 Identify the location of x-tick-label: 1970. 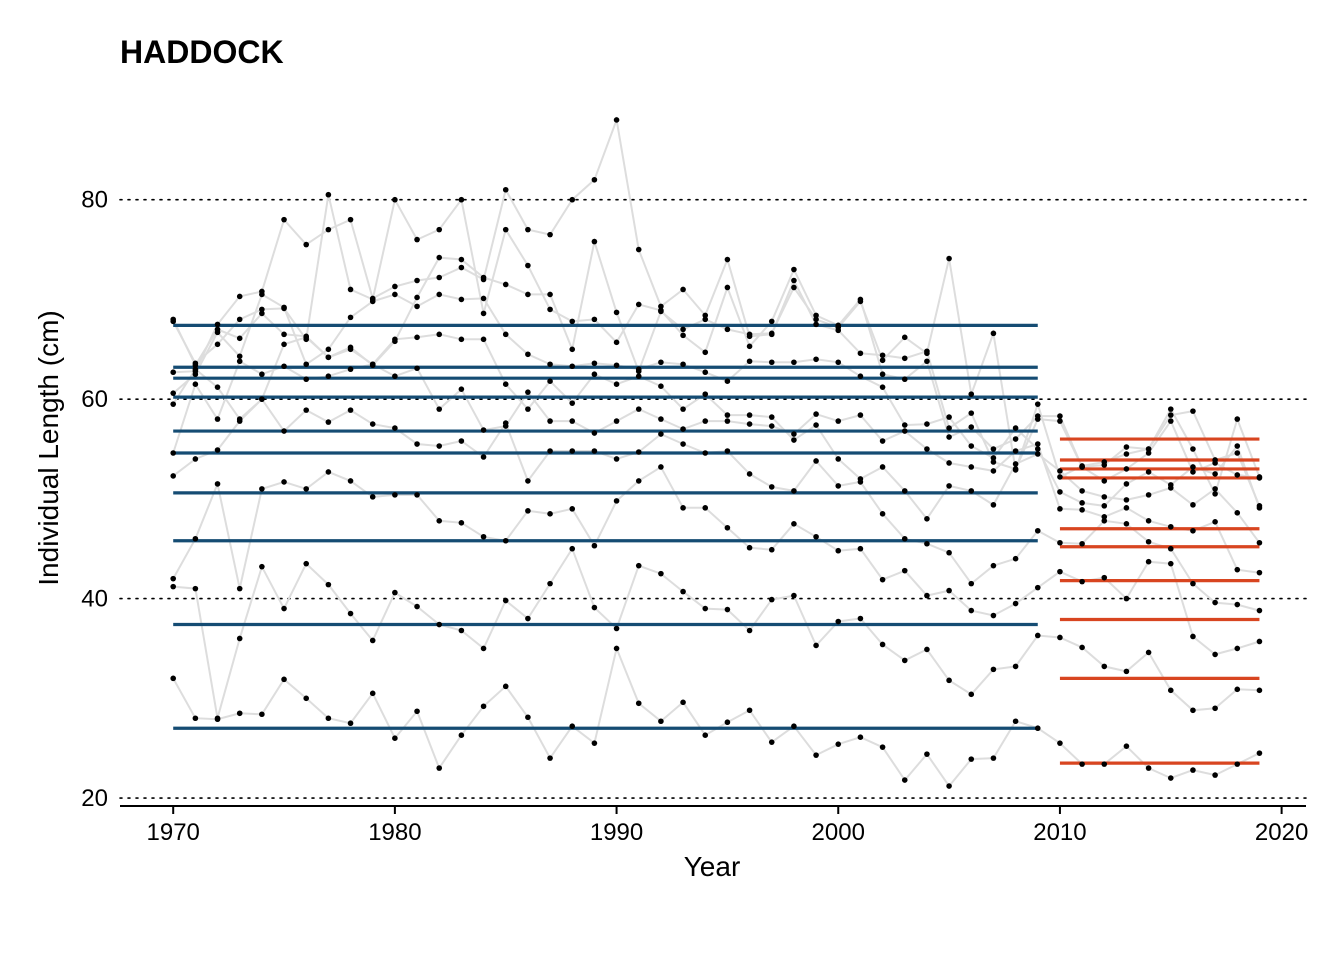
(173, 832).